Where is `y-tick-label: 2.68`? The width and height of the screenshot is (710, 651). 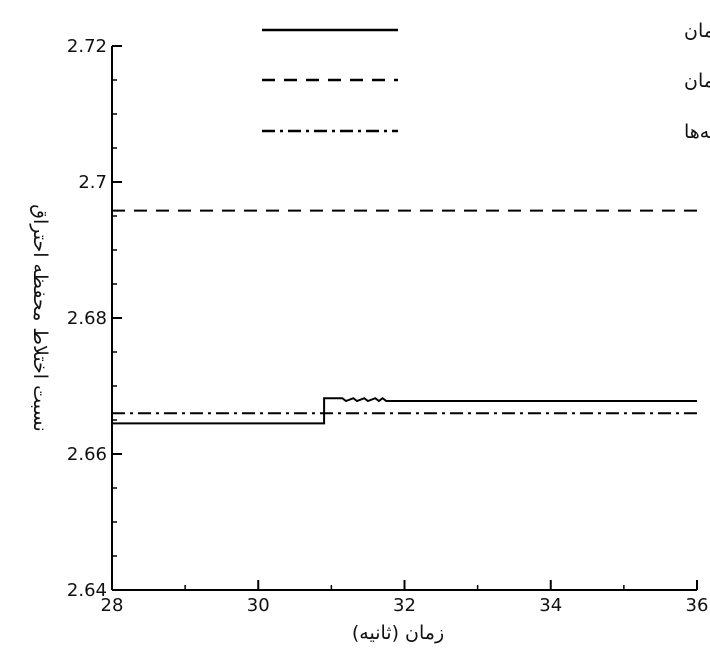 y-tick-label: 2.68 is located at coordinates (87, 318).